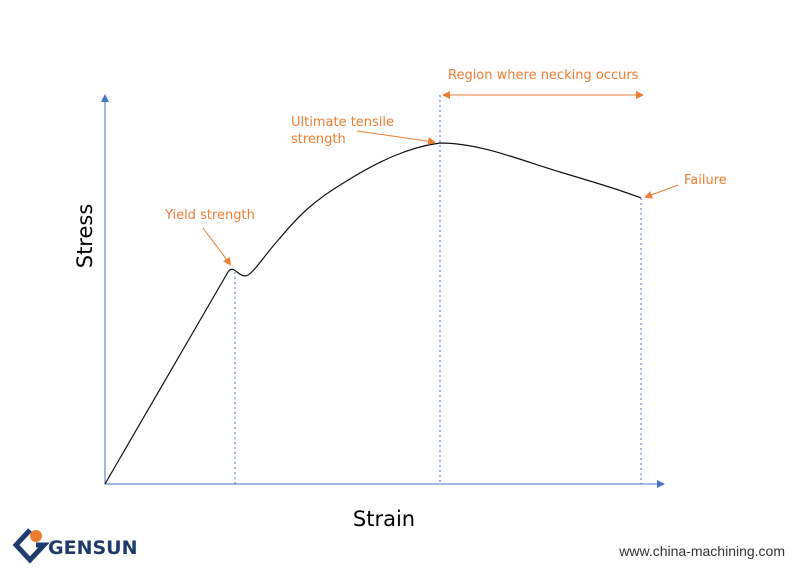 The image size is (795, 575). What do you see at coordinates (93, 548) in the screenshot?
I see `brand: GENSUN` at bounding box center [93, 548].